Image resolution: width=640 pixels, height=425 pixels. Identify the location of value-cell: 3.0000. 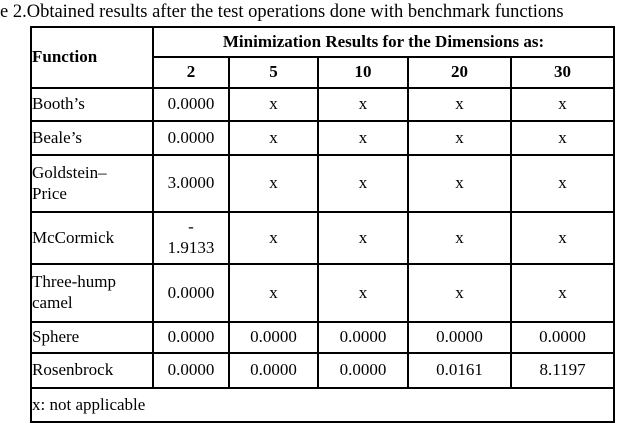
(191, 183).